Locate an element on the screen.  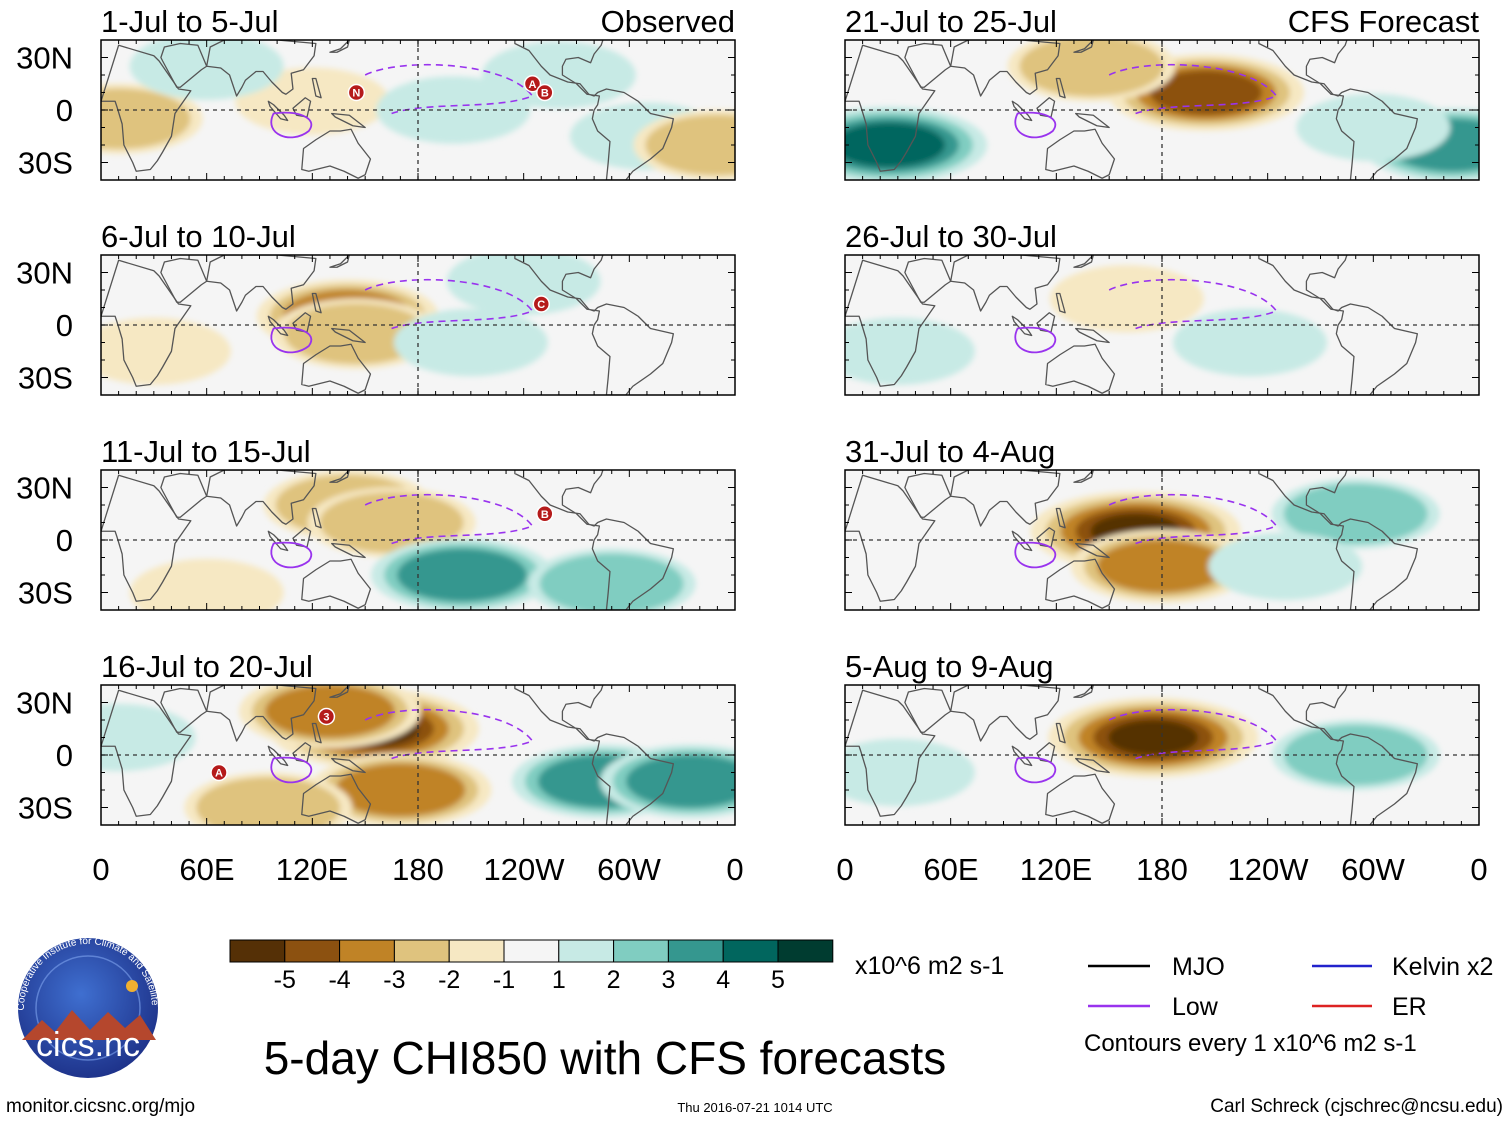
map-panel: B 11-Jul to 15-Jul 30N 0 30S is located at coordinates (376, 522).